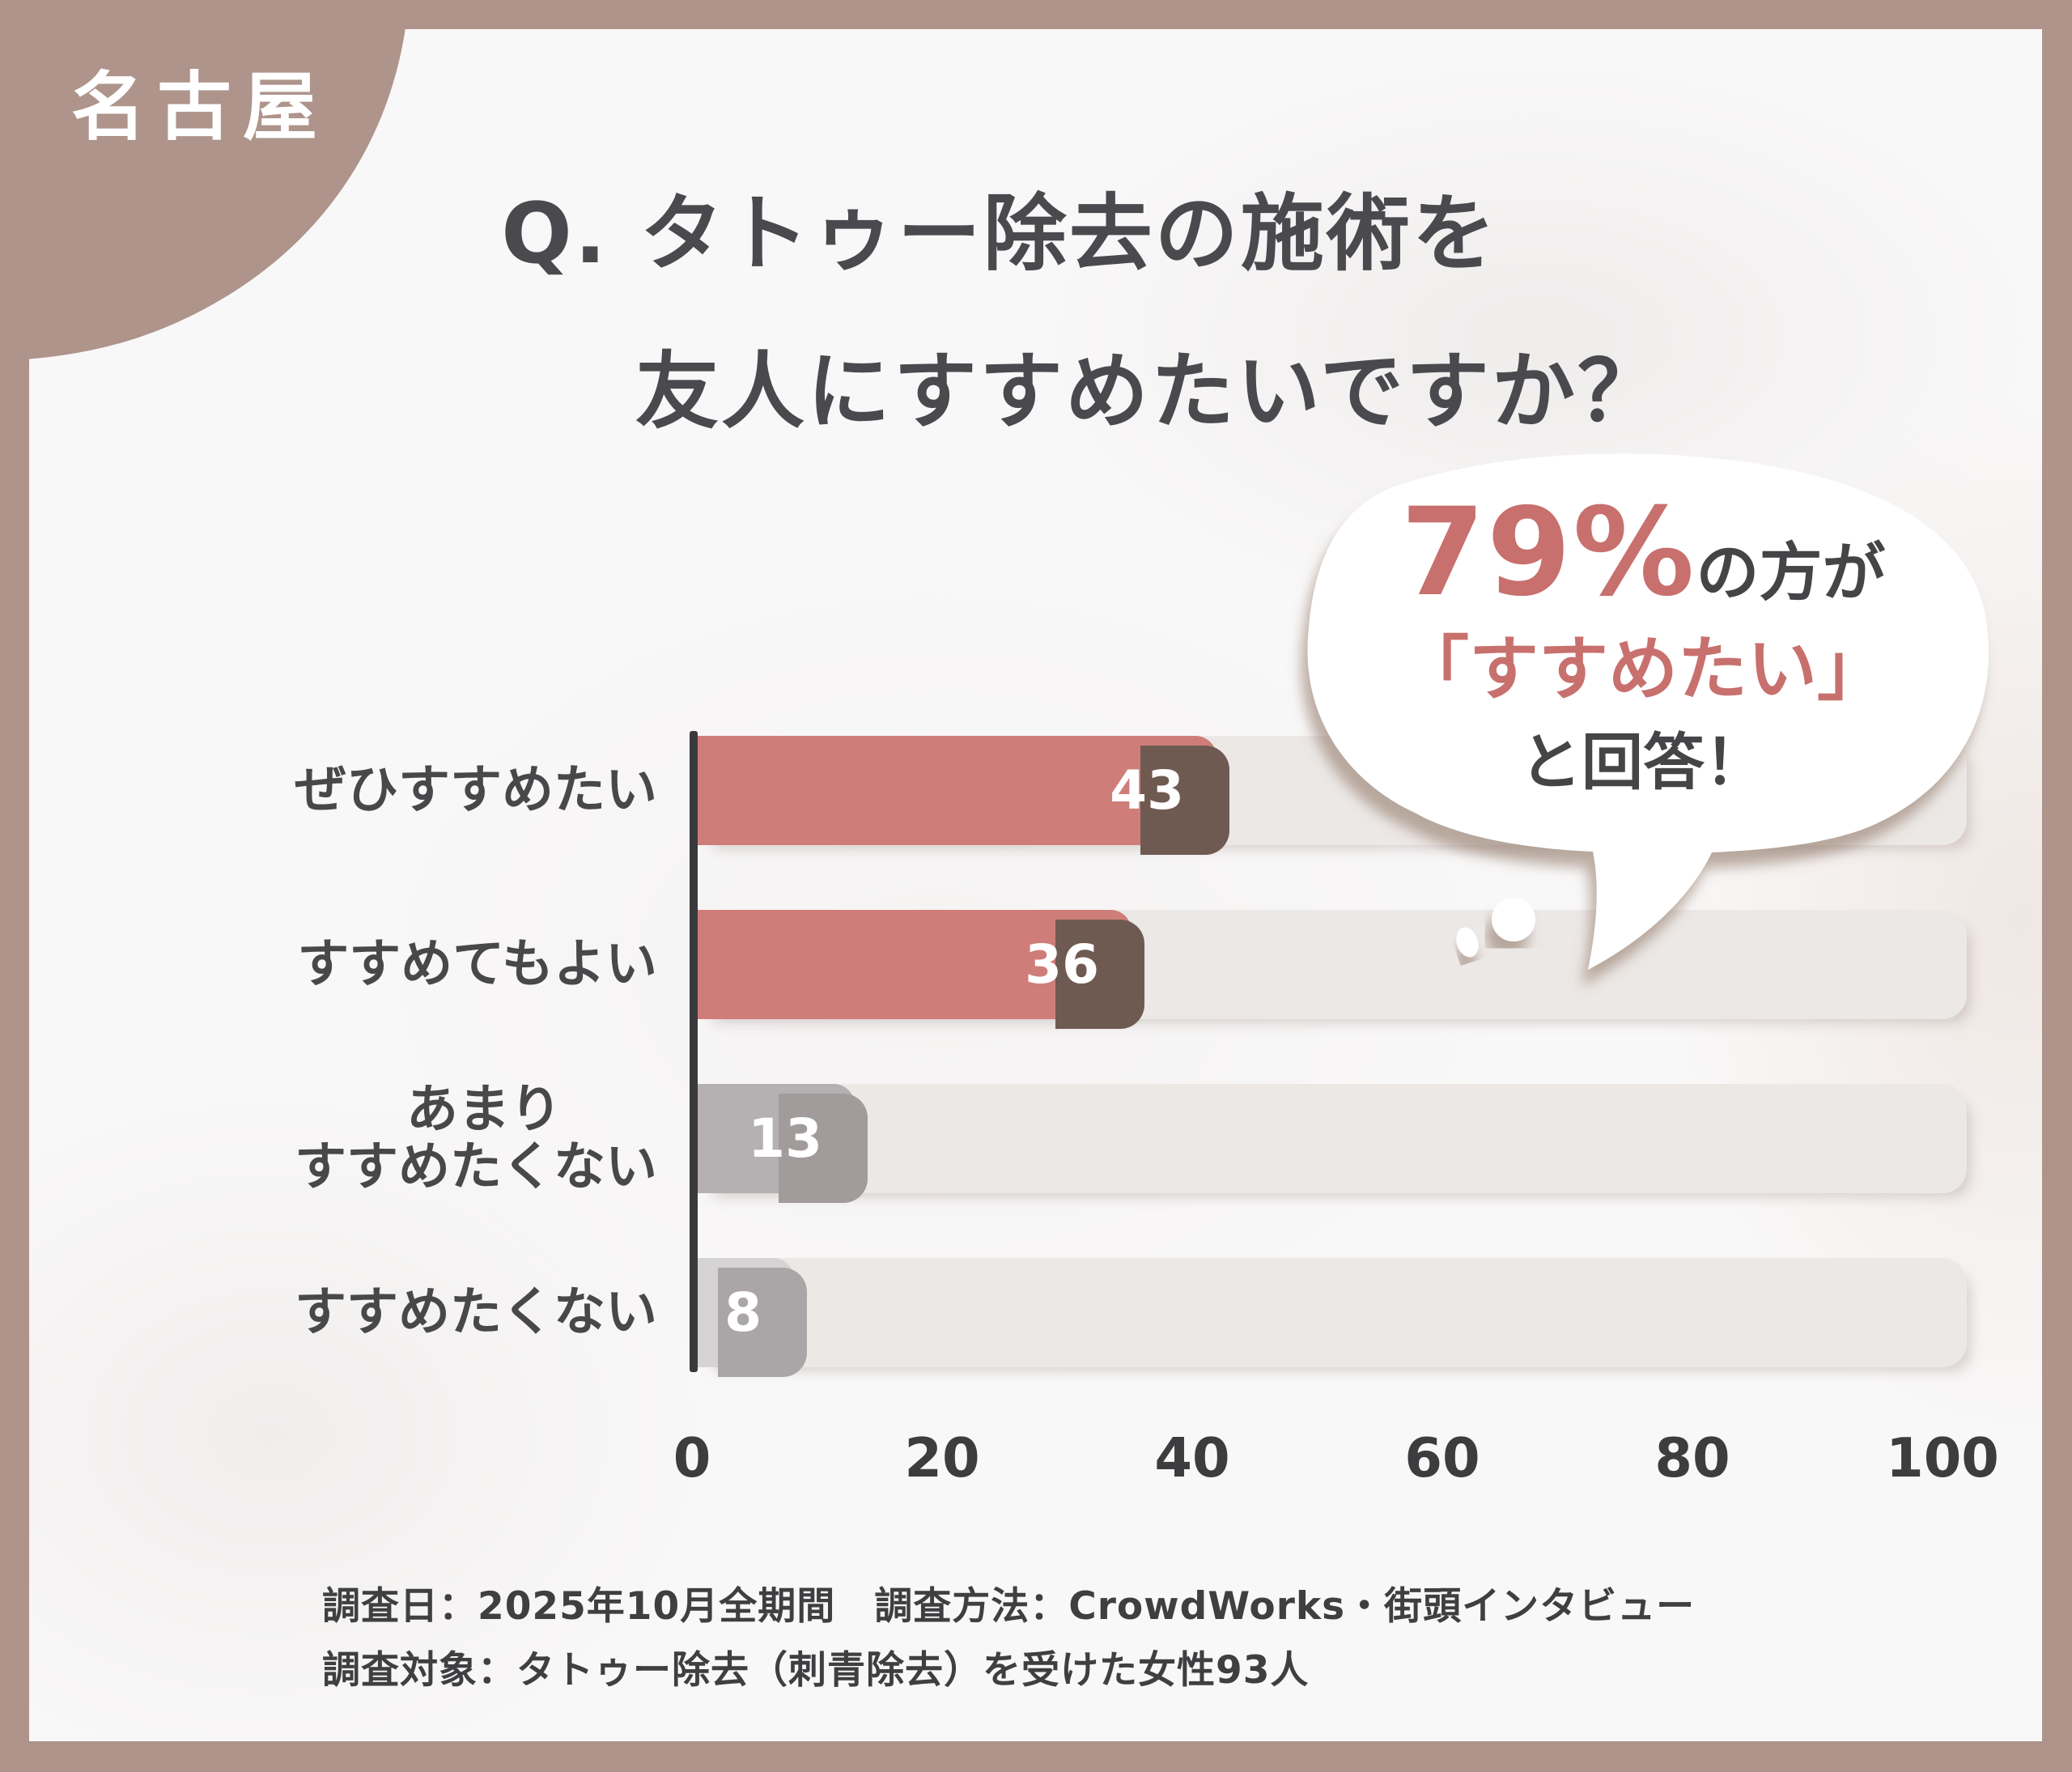 The width and height of the screenshot is (2072, 1772). I want to click on bar-row: すすめたくない 8, so click(1036, 1317).